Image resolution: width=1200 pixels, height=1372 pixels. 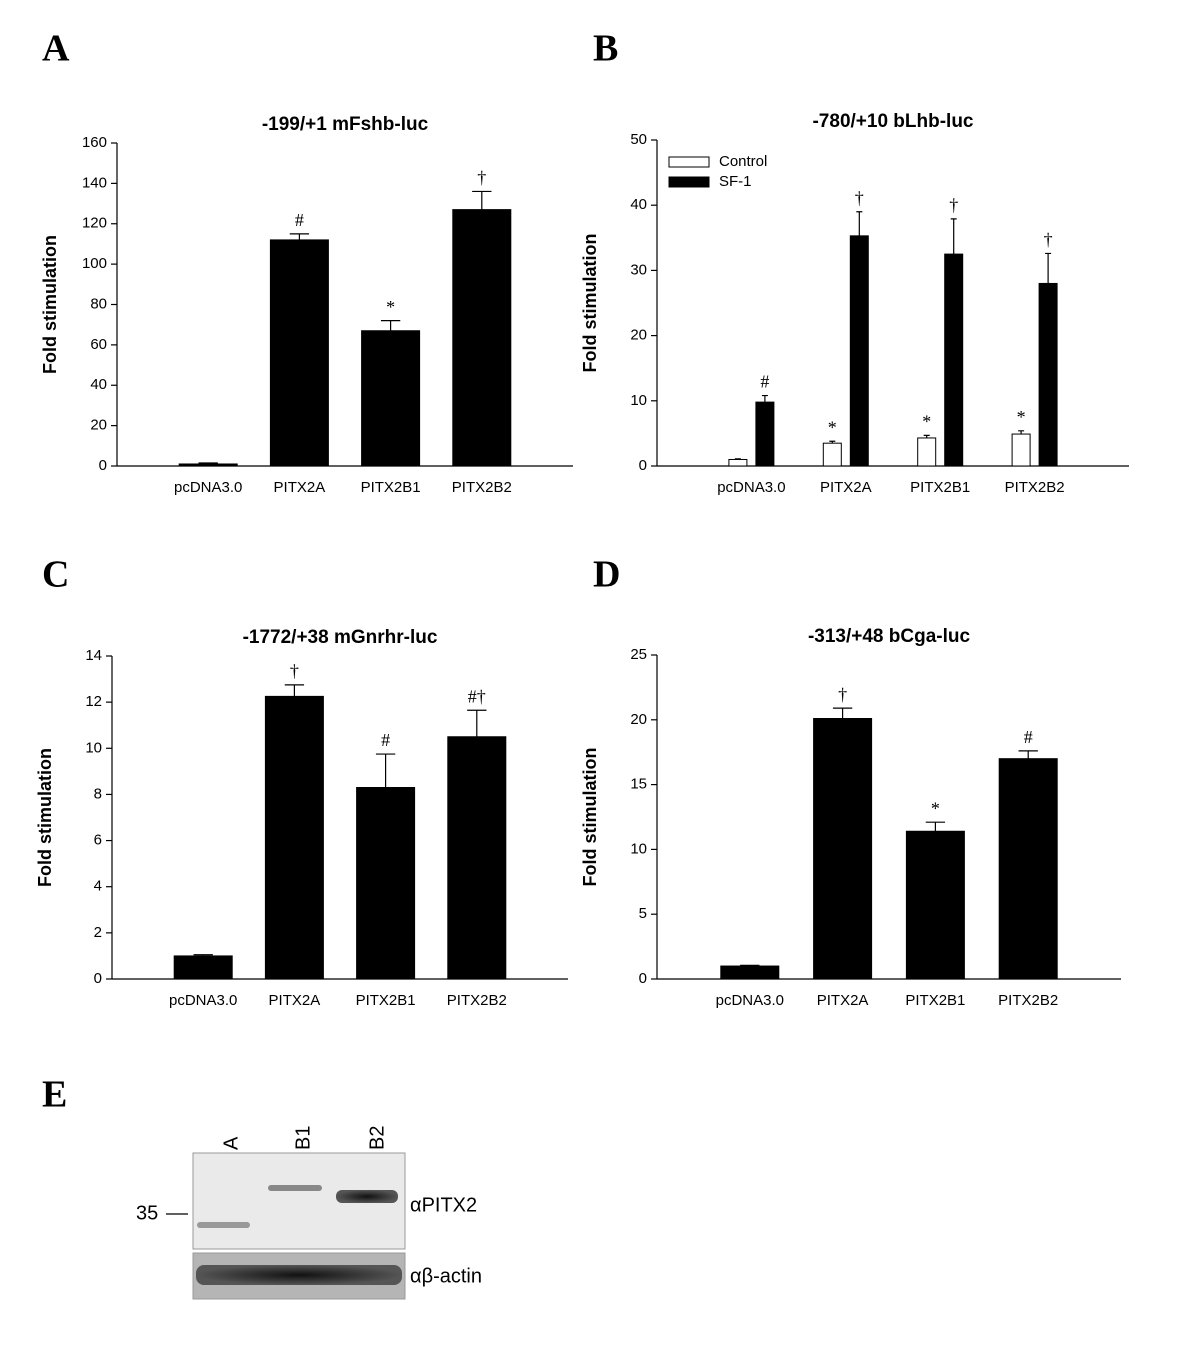 What do you see at coordinates (443, 1205) in the screenshot?
I see `row-label: αPITX2` at bounding box center [443, 1205].